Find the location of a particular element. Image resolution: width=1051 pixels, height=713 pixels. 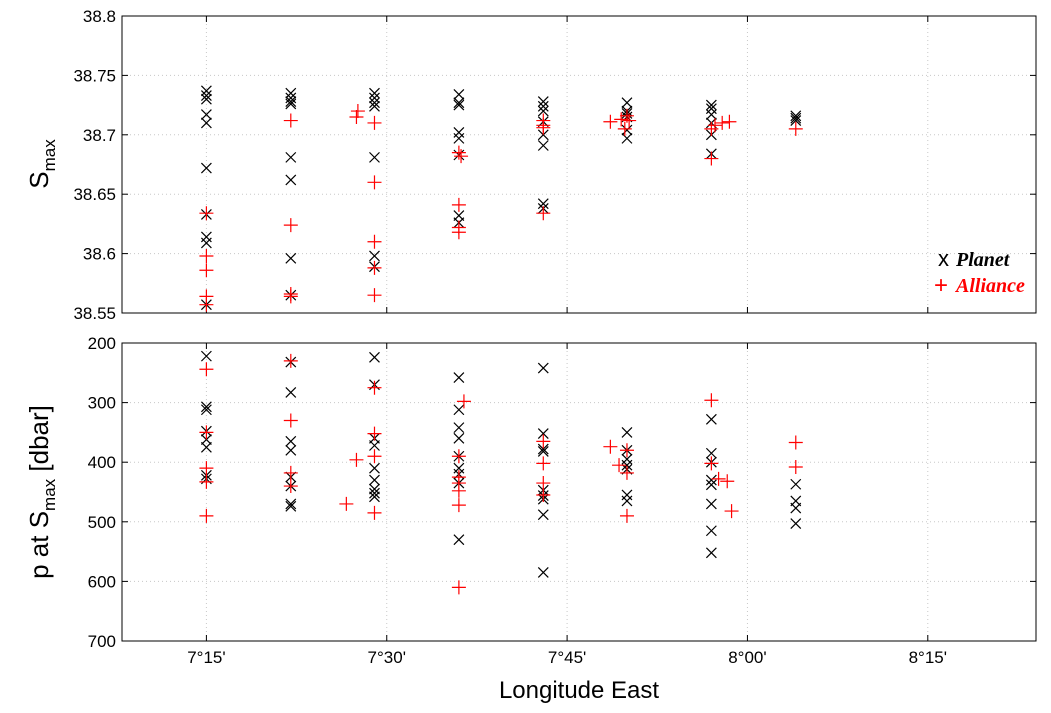

x-tick-label: 8°00' is located at coordinates (747, 657).